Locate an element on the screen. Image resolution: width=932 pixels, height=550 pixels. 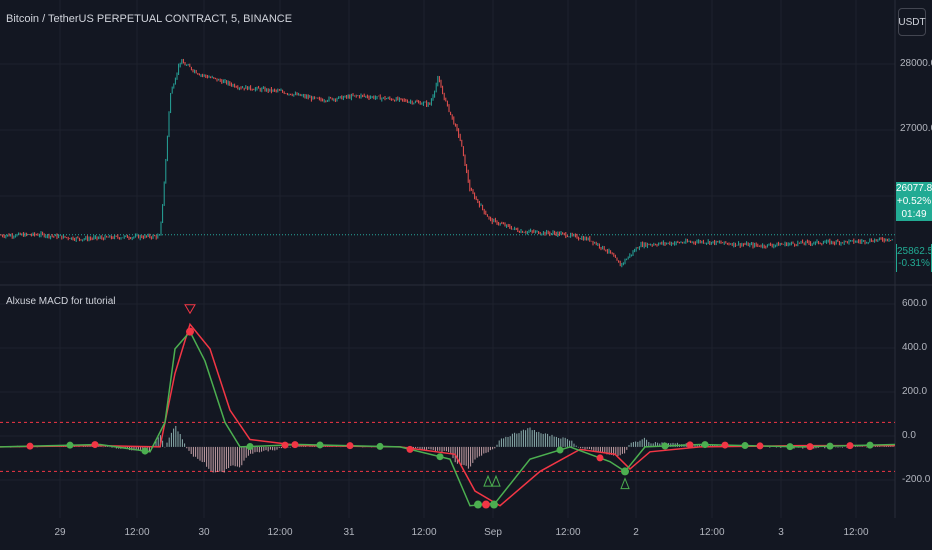
time-tick-31: 31 is located at coordinates (349, 532).